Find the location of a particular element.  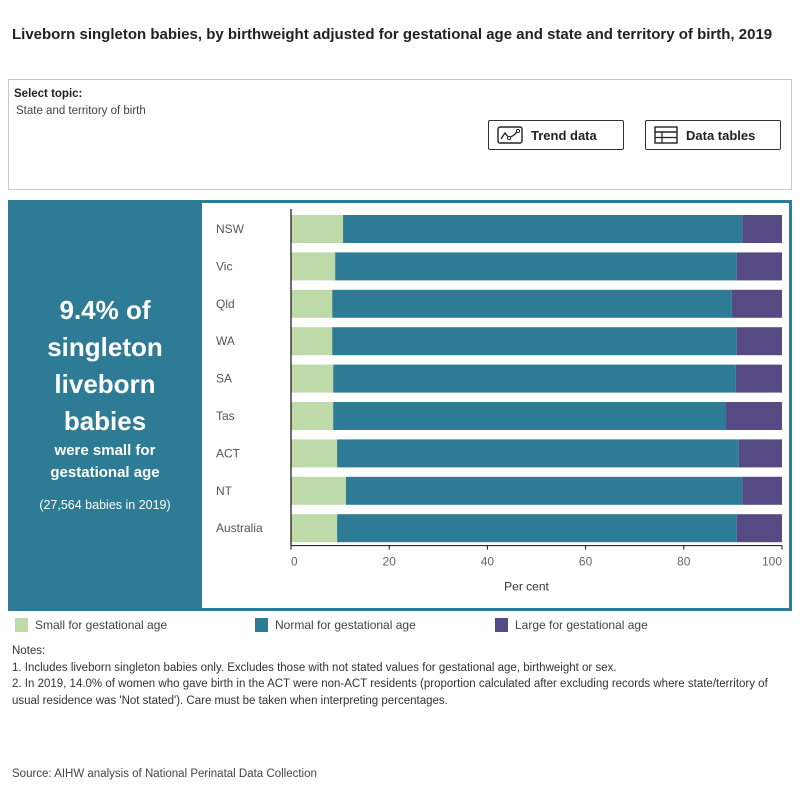

bar-australia-large-for-gestational-age is located at coordinates (759, 528).